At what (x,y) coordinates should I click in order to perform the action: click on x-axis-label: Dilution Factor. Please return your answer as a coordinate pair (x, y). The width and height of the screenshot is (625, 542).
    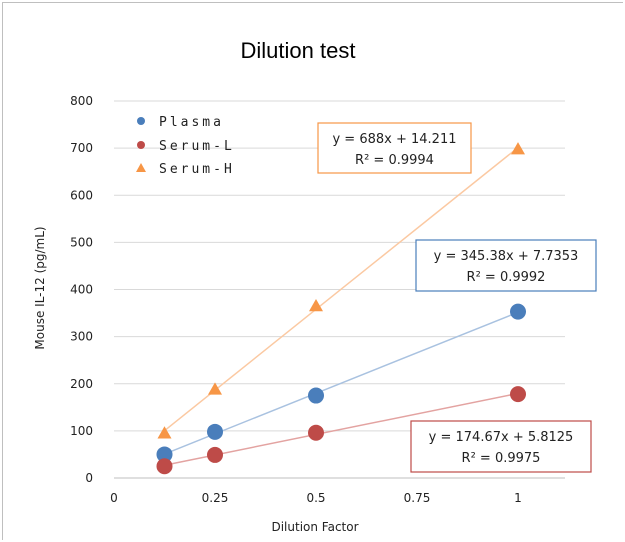
    Looking at the image, I should click on (314, 527).